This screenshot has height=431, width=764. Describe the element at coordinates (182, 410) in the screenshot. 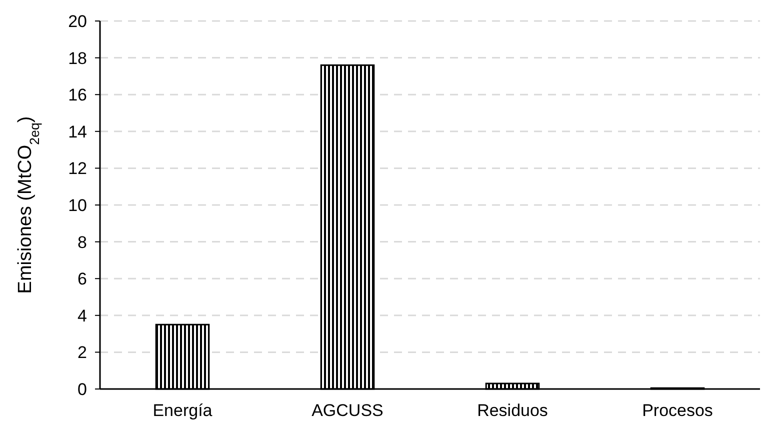

I see `x-tick-label: Energía` at that location.